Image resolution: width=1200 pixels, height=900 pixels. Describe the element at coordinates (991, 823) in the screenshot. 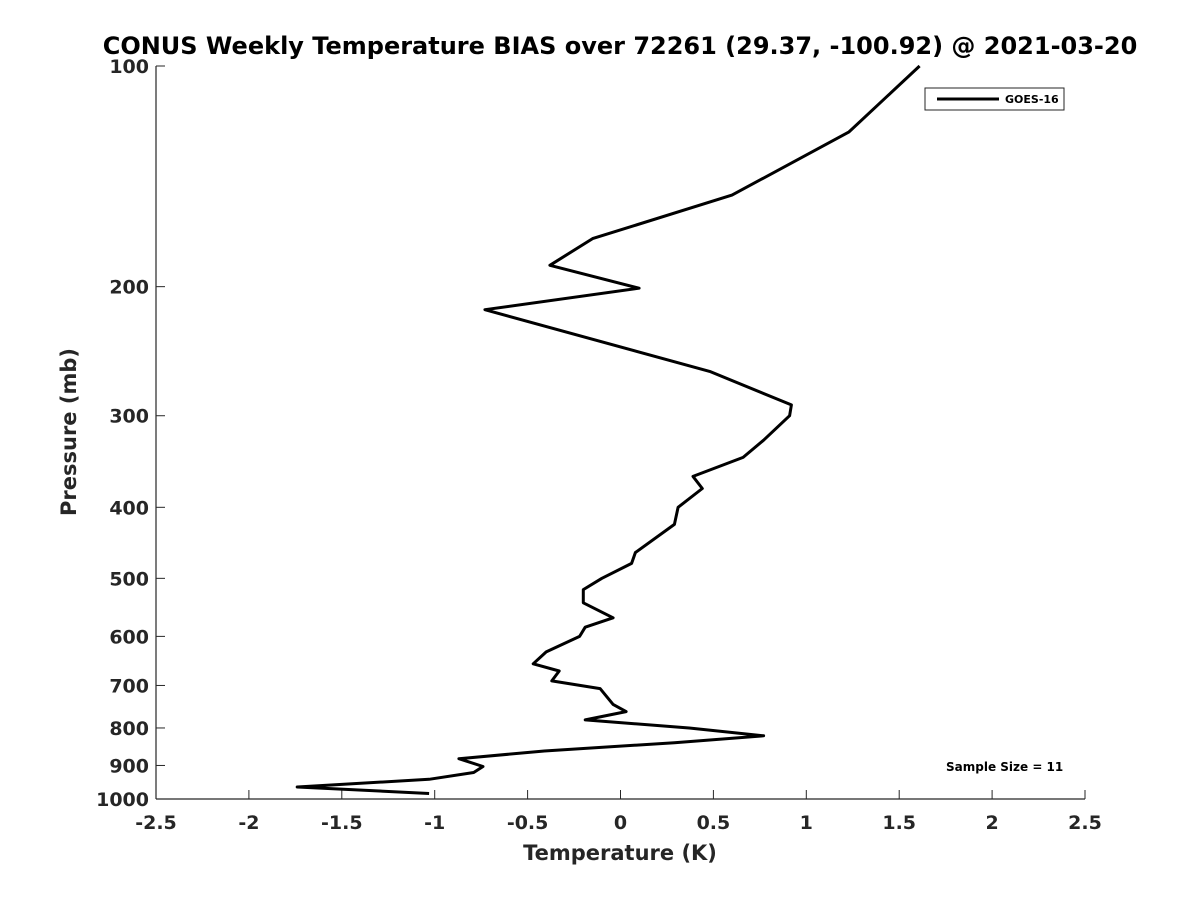

I see `x-tick-label: 2` at that location.